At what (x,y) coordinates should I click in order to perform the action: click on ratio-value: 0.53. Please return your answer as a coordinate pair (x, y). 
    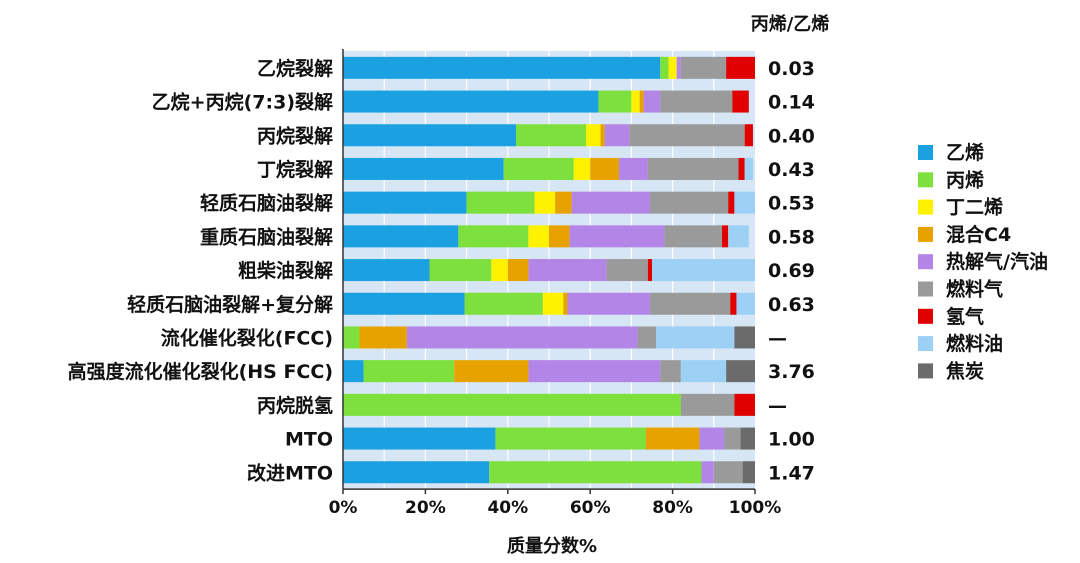
    Looking at the image, I should click on (791, 204).